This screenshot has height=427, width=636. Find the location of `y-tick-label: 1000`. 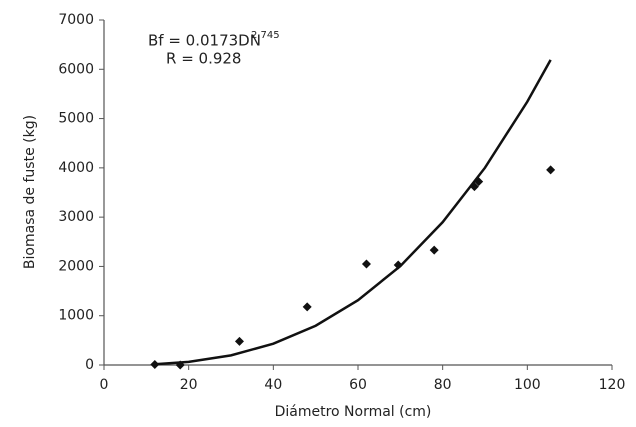

y-tick-label: 1000 is located at coordinates (76, 316).